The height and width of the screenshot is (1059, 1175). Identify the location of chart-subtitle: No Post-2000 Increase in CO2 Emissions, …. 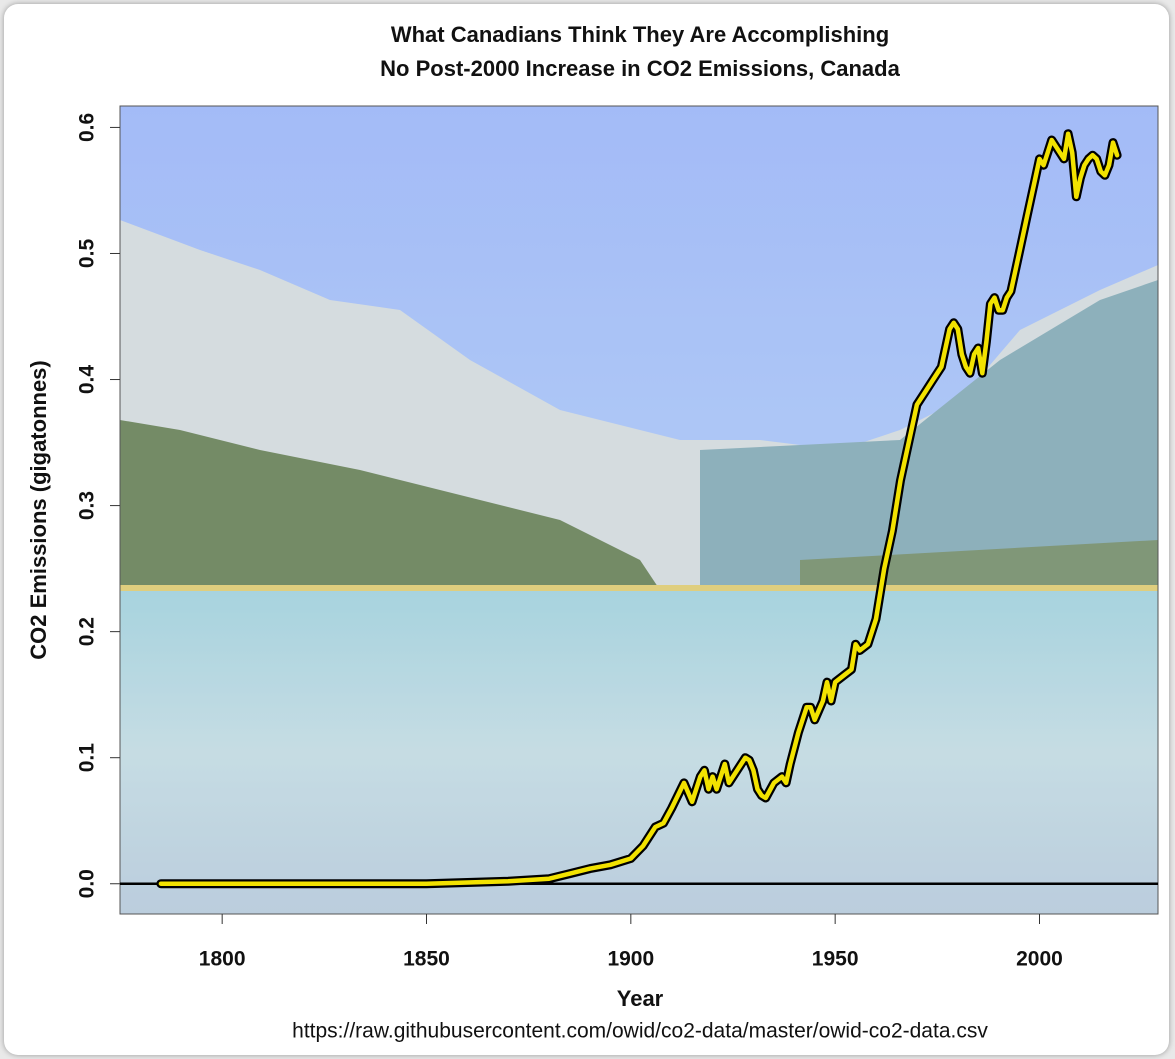
(640, 68).